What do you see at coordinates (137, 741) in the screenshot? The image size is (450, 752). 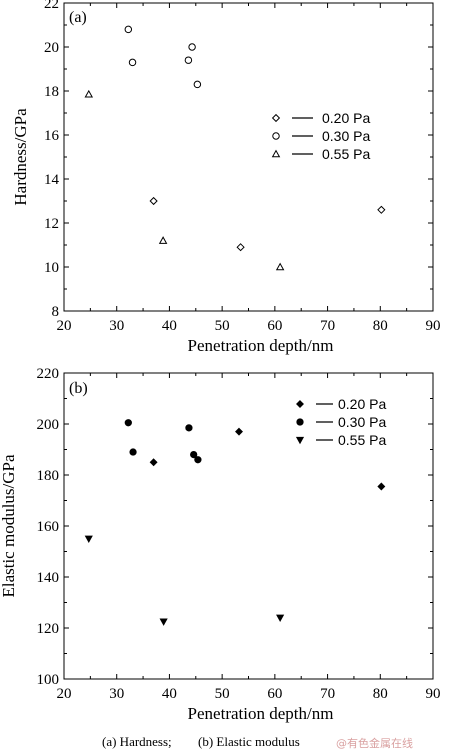 I see `caption-hardness: (a) Hardness;` at bounding box center [137, 741].